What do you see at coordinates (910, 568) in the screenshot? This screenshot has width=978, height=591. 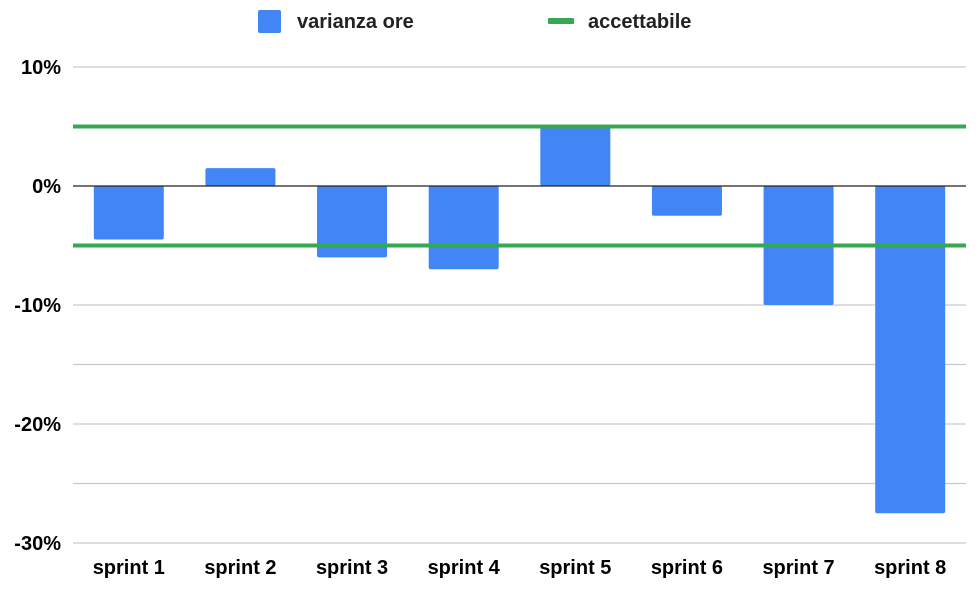 I see `x-tick-label: sprint 8` at bounding box center [910, 568].